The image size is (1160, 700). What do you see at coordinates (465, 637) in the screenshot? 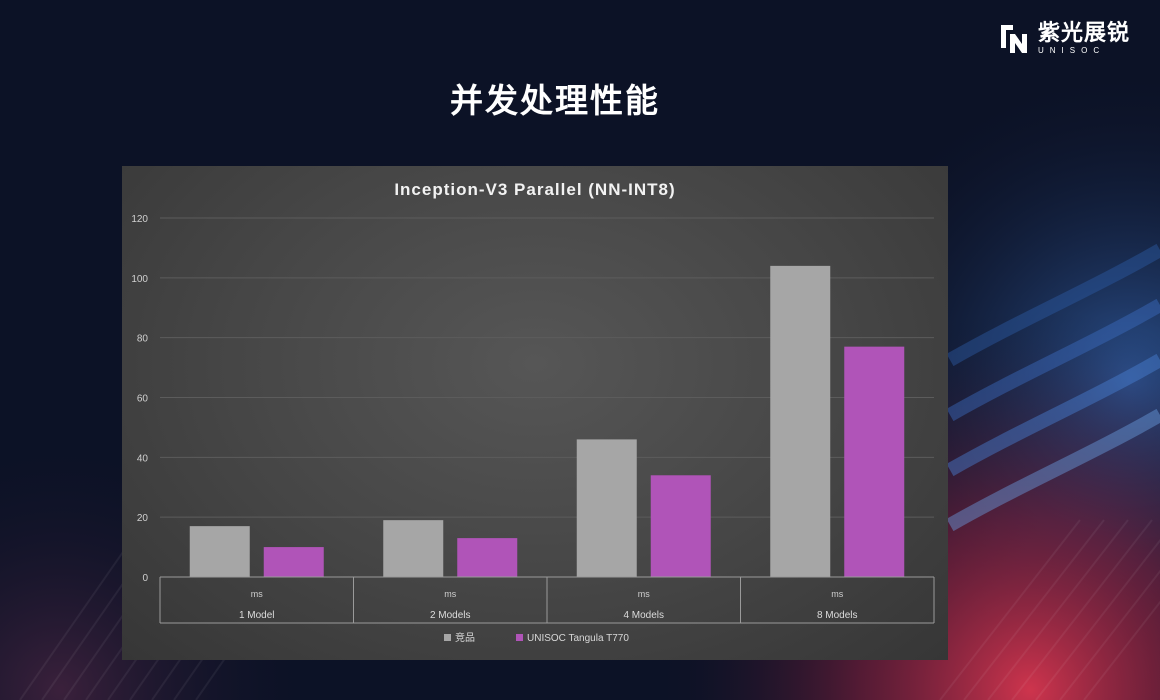
I see `legend-label: 竞品` at bounding box center [465, 637].